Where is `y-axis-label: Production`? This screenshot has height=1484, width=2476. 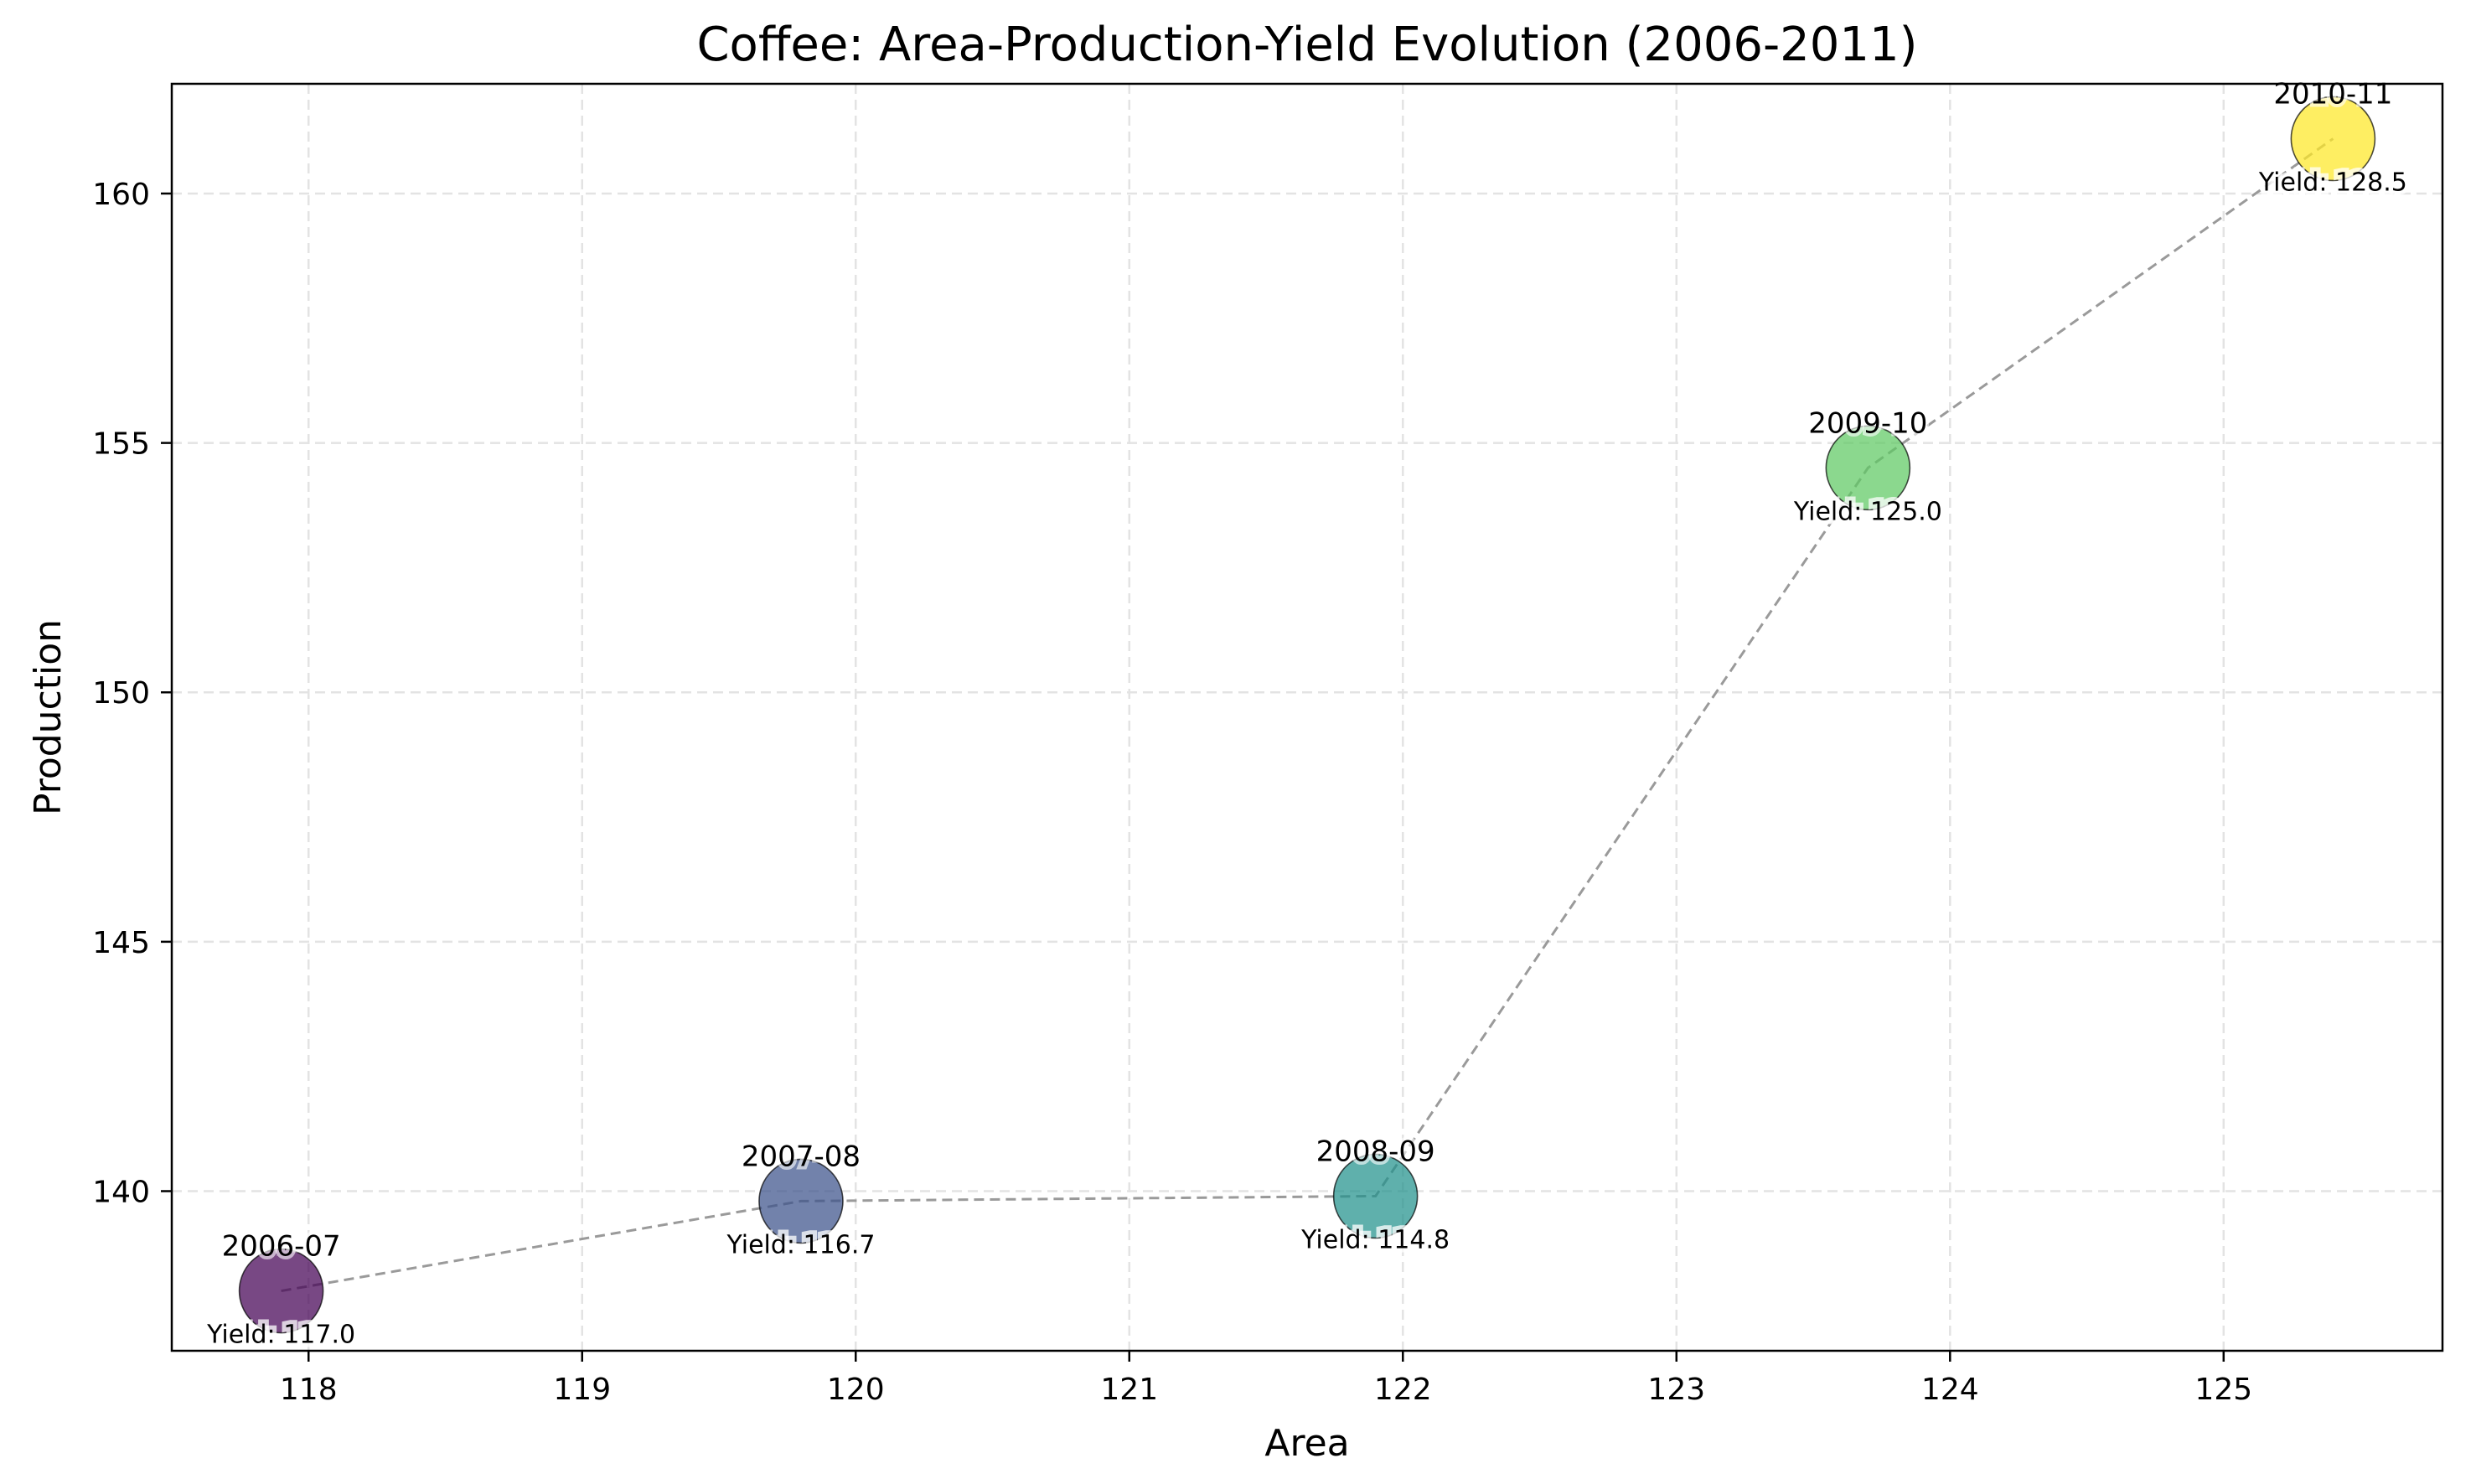
y-axis-label: Production is located at coordinates (48, 717).